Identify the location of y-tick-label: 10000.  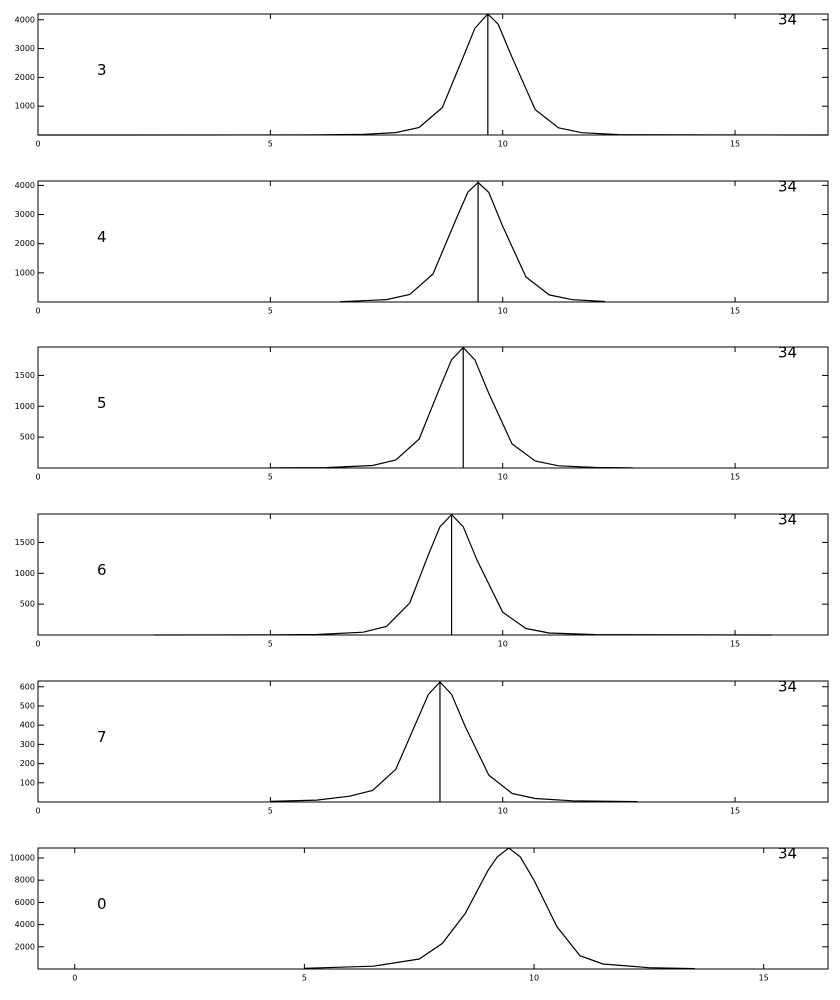
(22, 857).